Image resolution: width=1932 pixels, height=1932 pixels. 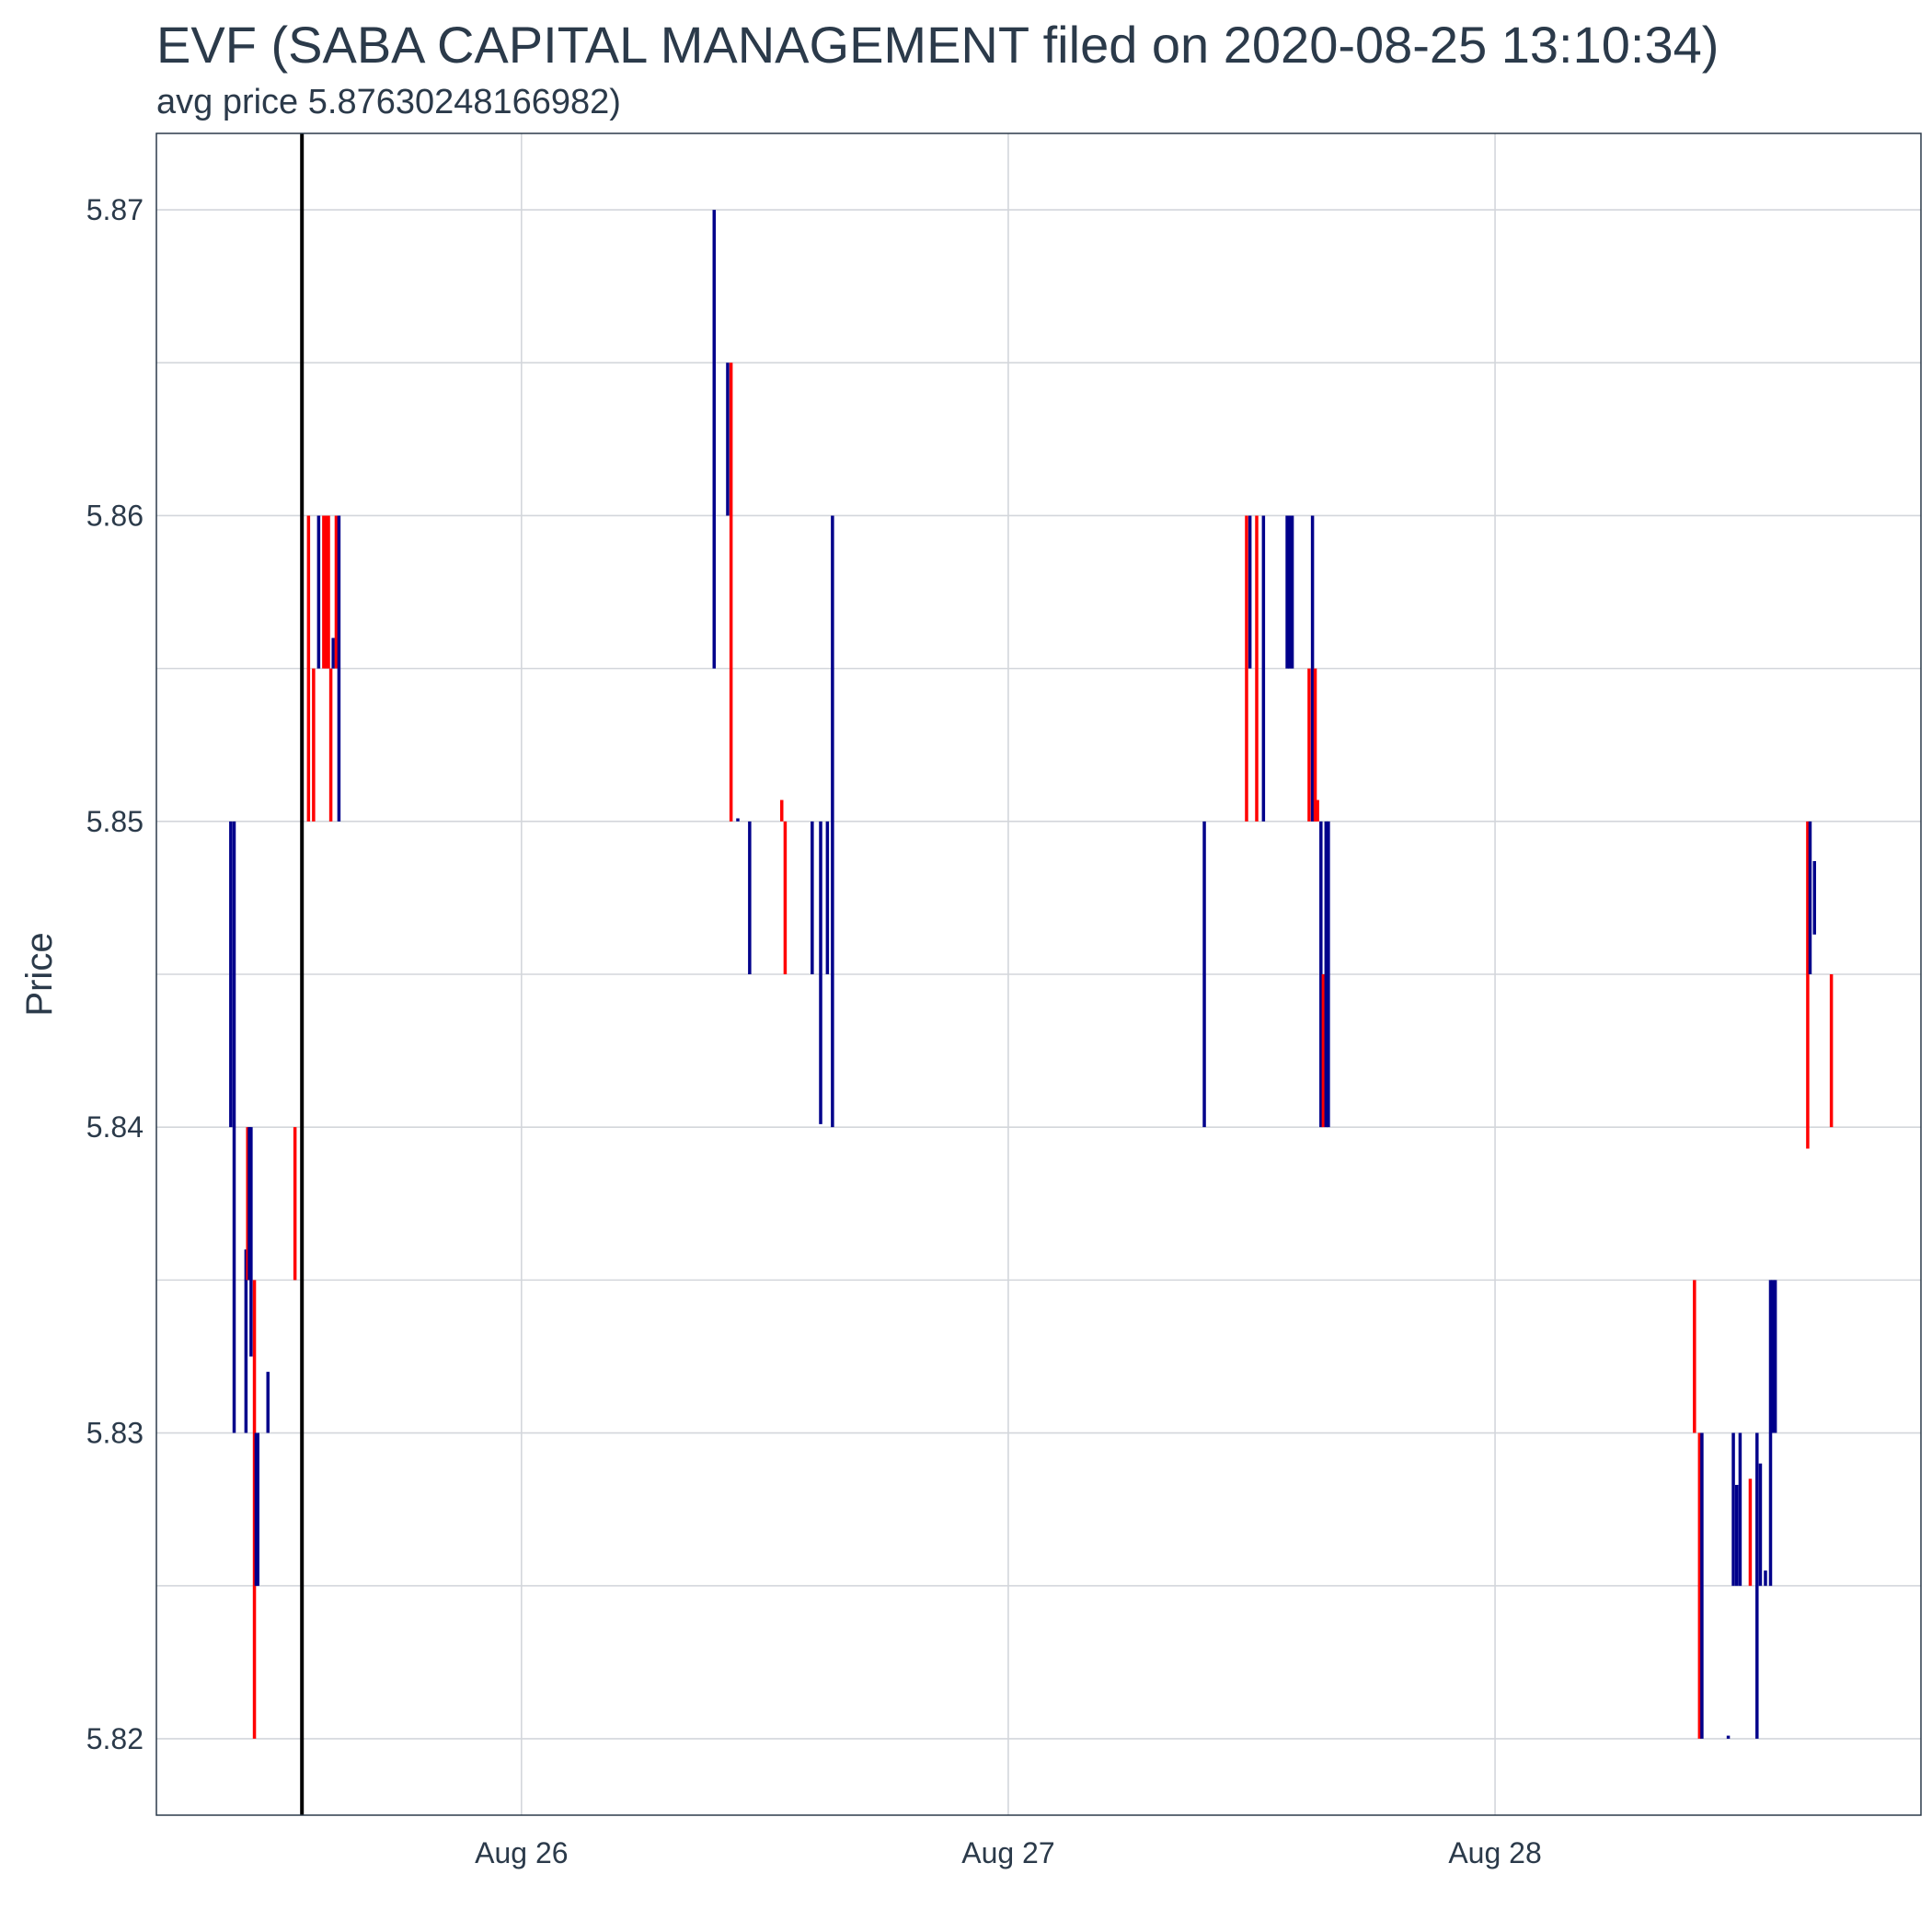 I want to click on y-tick-label: 5.83, so click(x=115, y=1433).